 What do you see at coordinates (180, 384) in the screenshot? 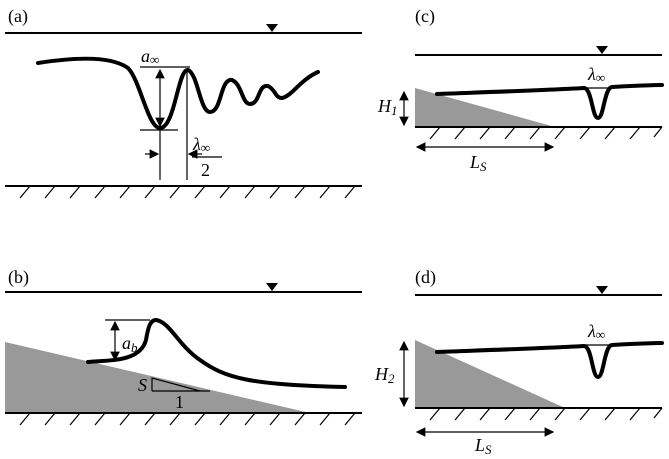
I see `slope-triangle` at bounding box center [180, 384].